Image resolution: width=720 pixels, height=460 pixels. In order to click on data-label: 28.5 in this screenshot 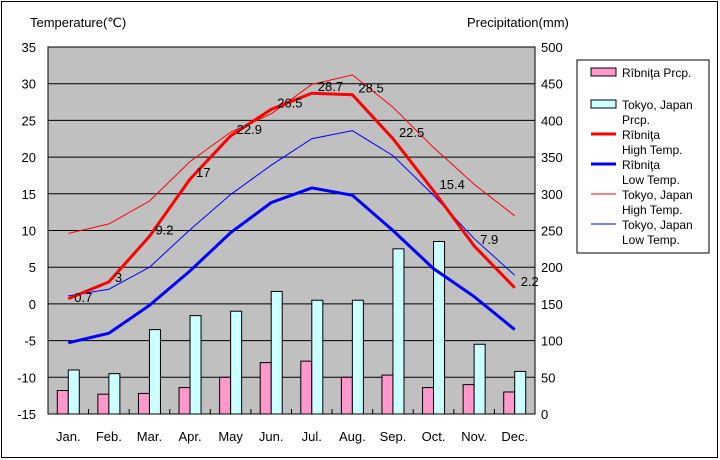, I will do `click(370, 88)`.